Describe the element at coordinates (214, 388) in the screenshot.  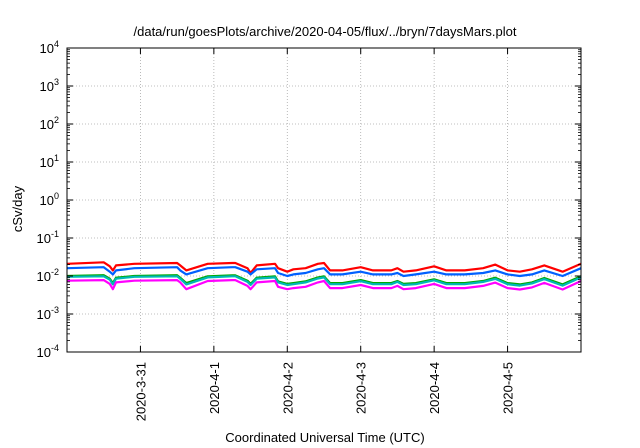
I see `x-tick-label: 2020-4-1` at that location.